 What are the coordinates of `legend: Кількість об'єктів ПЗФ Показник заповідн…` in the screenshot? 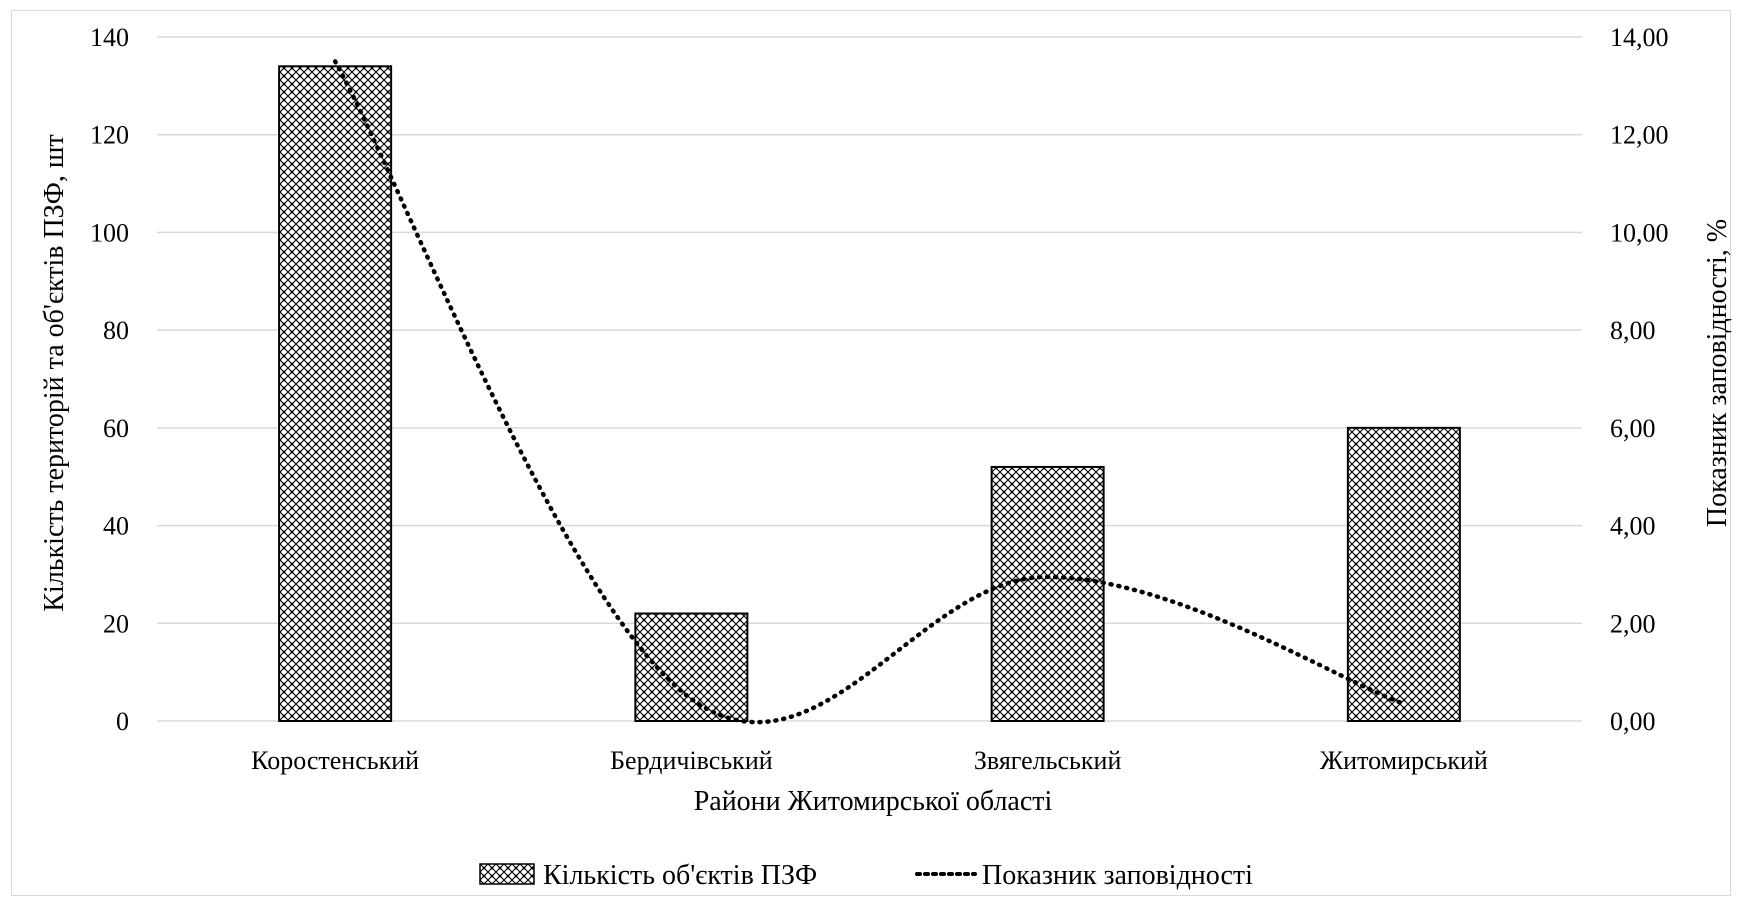 It's located at (866, 875).